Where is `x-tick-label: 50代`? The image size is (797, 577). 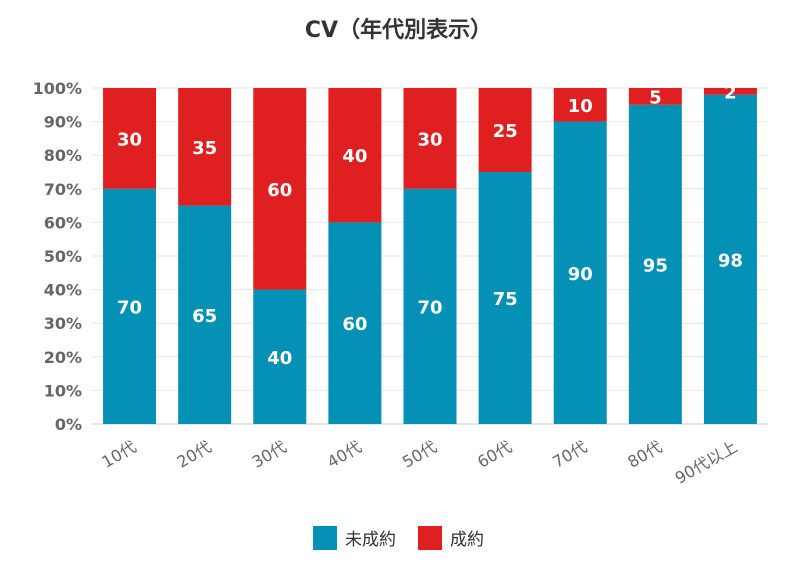 x-tick-label: 50代 is located at coordinates (419, 454).